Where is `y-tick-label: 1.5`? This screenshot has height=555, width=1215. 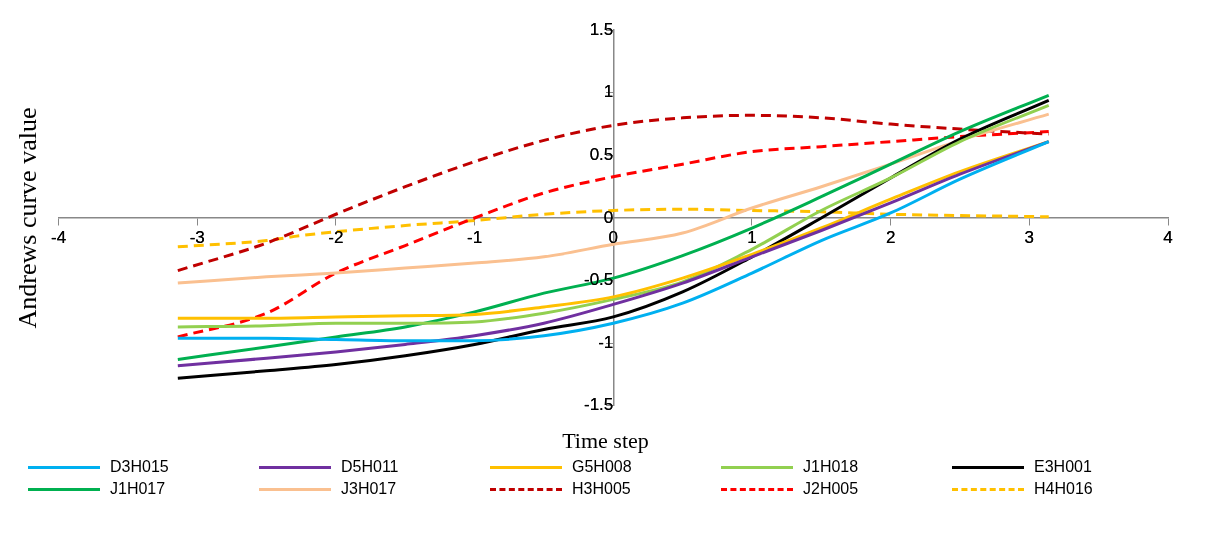 y-tick-label: 1.5 is located at coordinates (601, 29).